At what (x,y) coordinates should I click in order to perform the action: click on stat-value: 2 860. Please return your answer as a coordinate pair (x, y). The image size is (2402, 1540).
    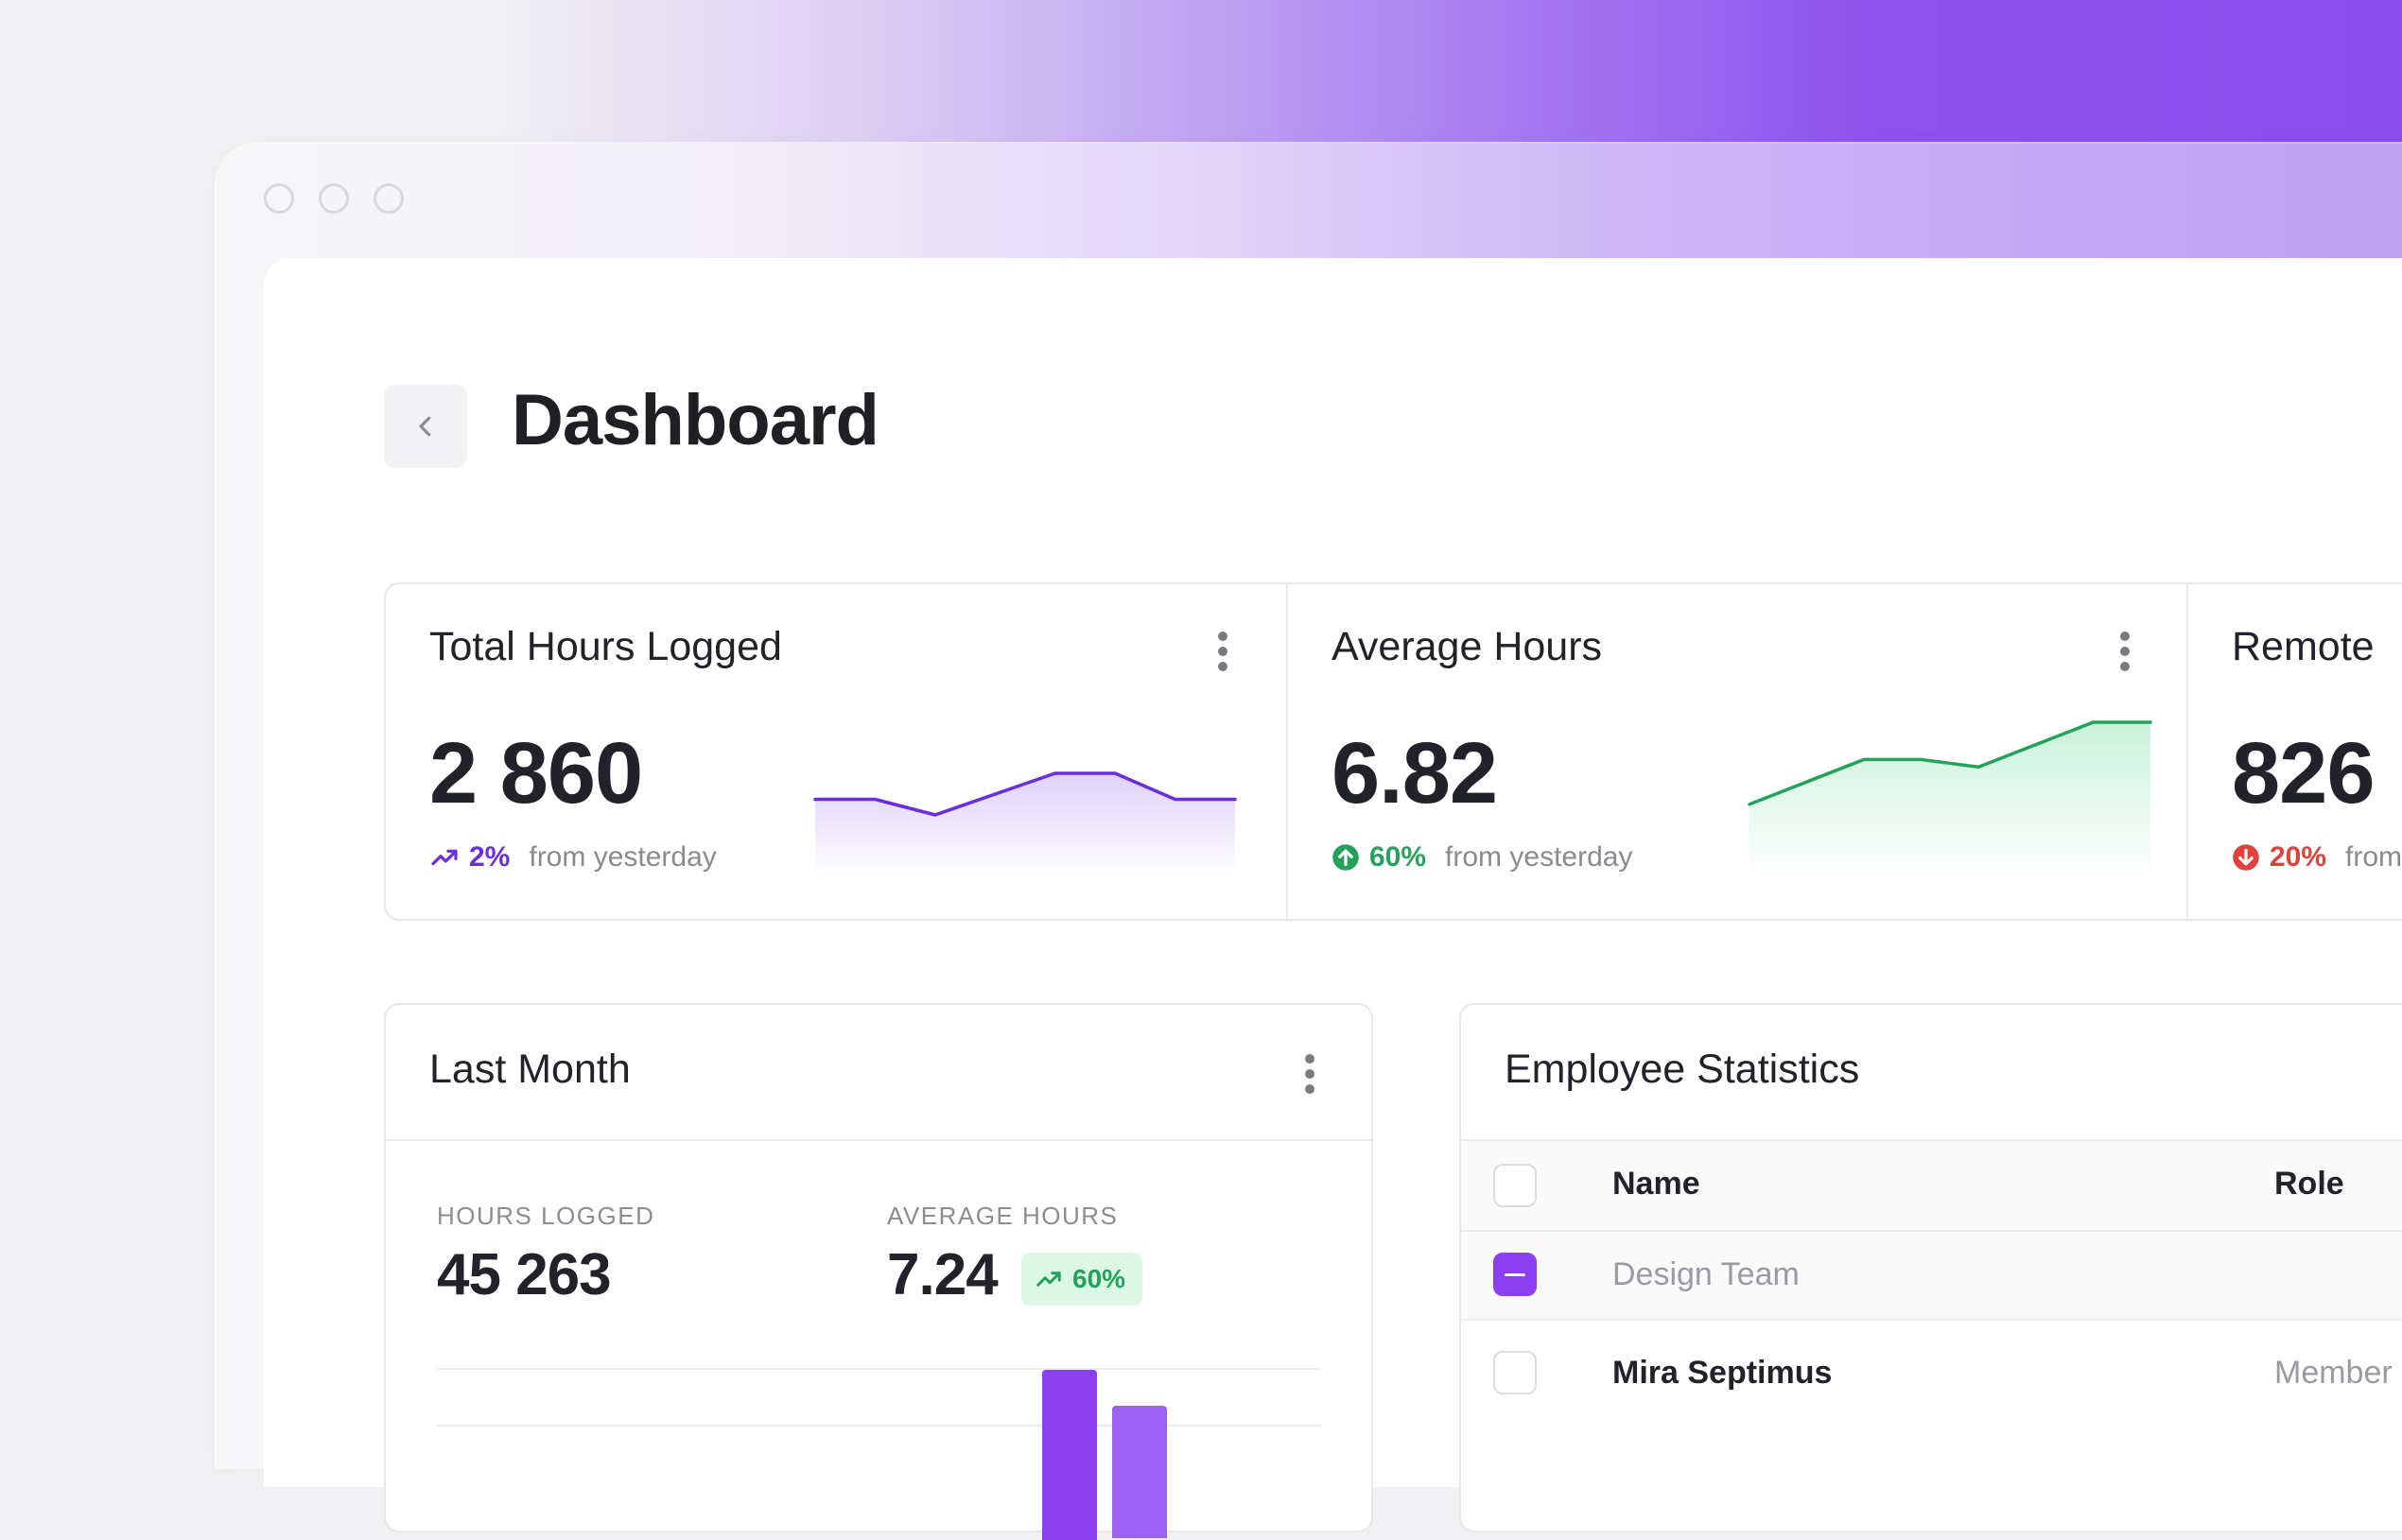
    Looking at the image, I should click on (536, 773).